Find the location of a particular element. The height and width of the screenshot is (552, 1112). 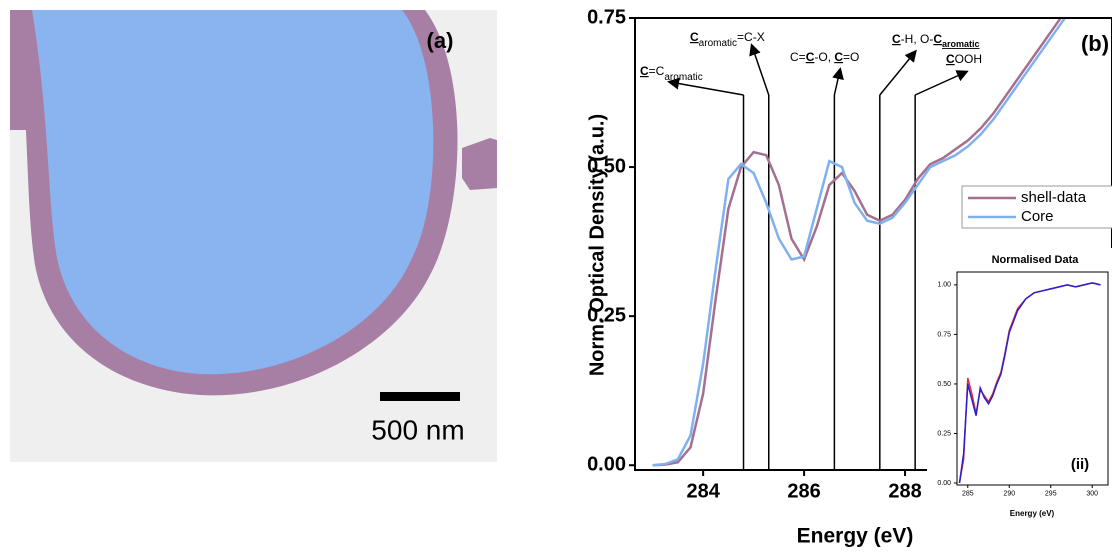

x-tick-label: 286 is located at coordinates (803, 491).